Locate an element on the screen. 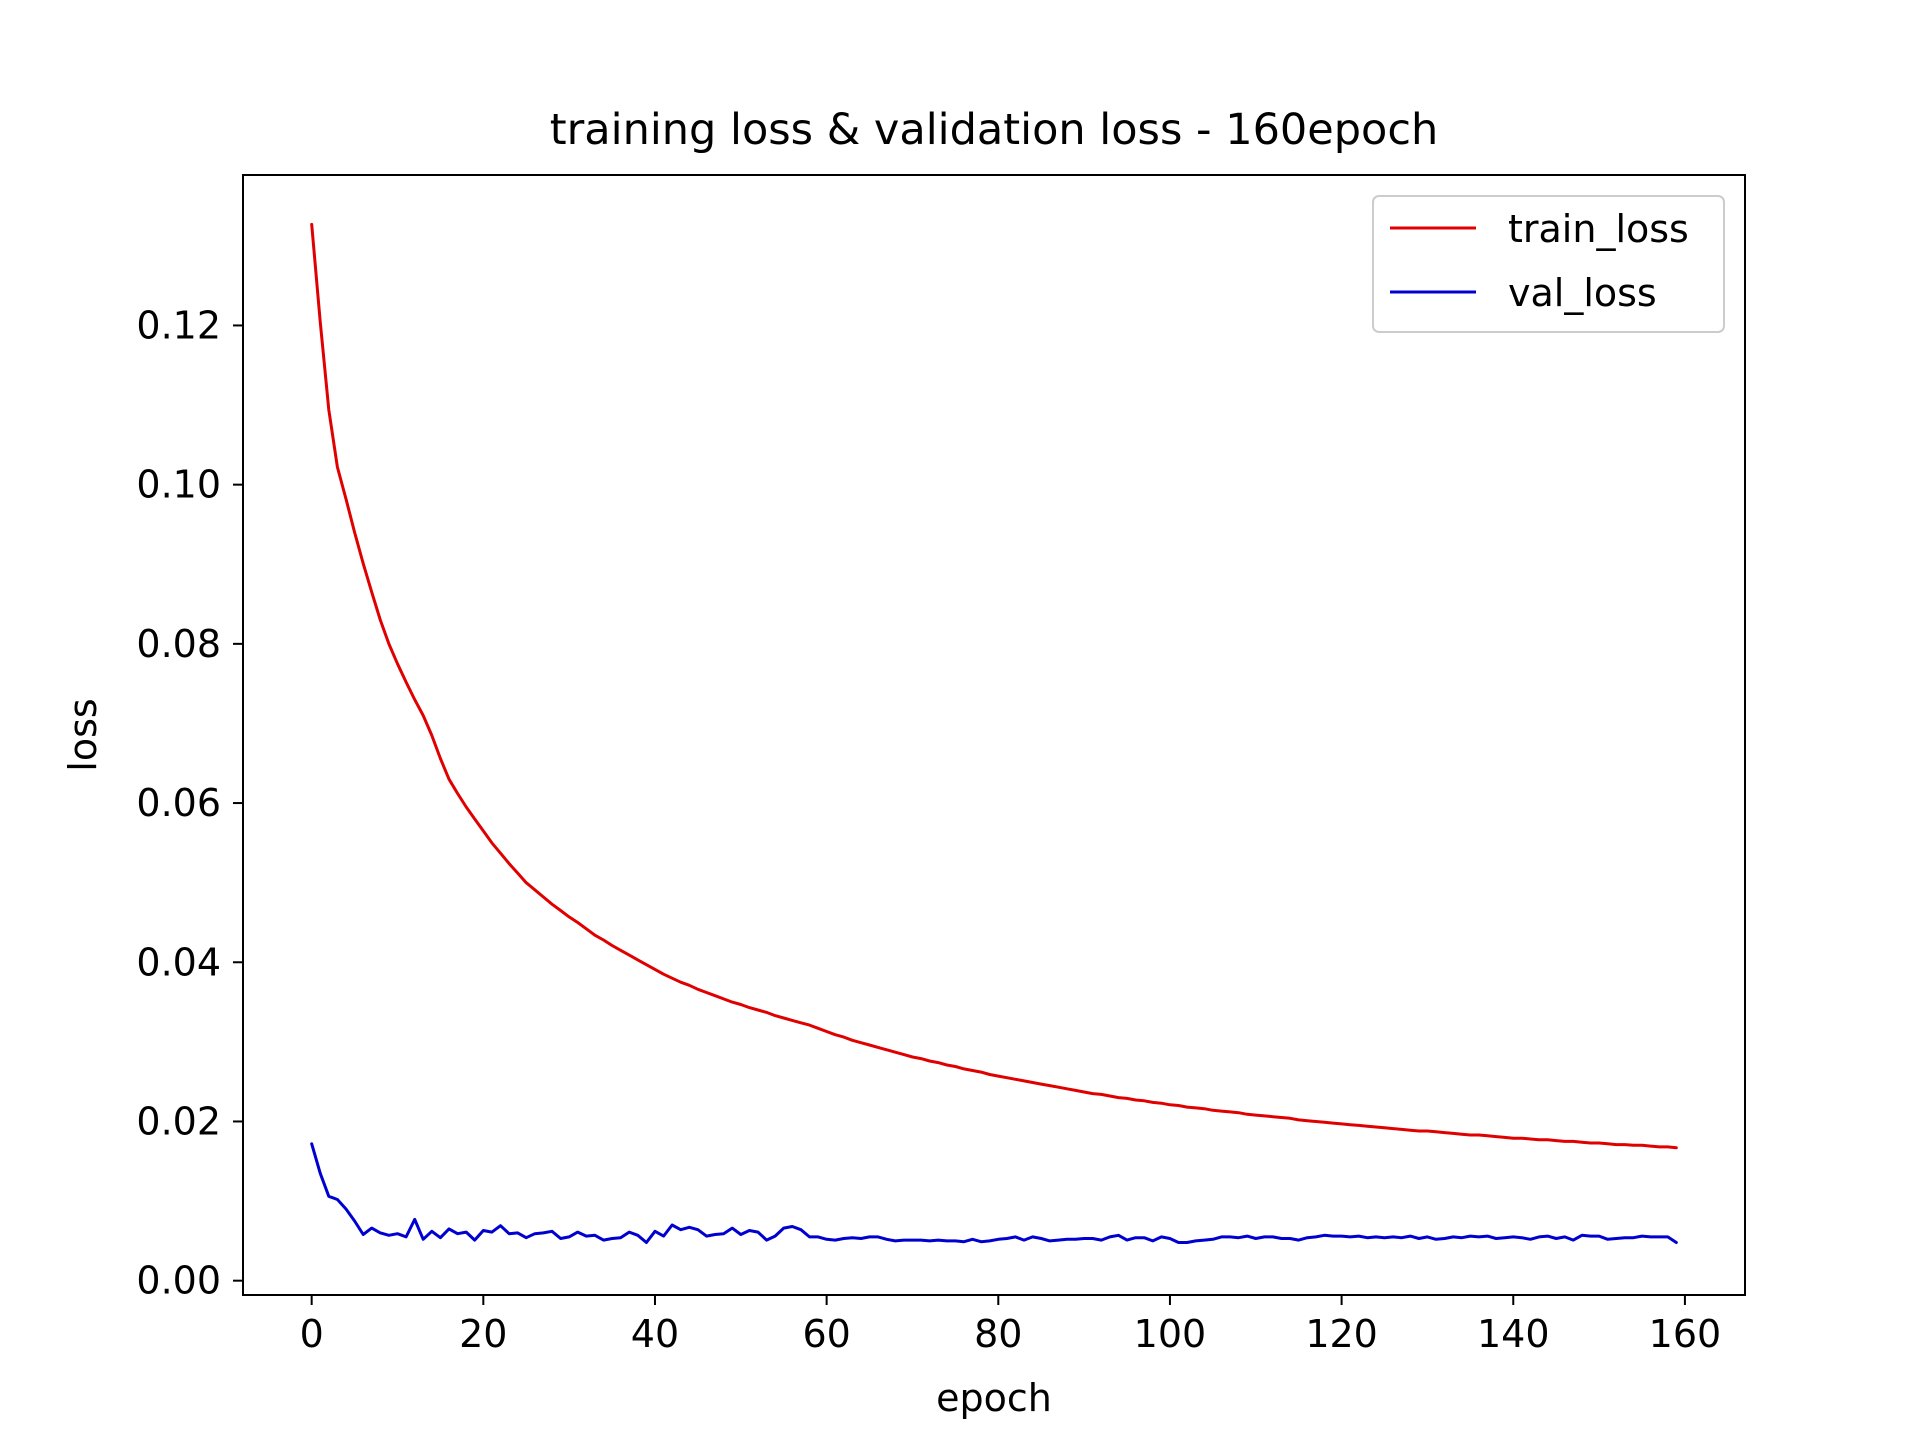 This screenshot has height=1440, width=1920. x-axis: 0 20 40 60 80 100 120 140 160 is located at coordinates (1011, 1325).